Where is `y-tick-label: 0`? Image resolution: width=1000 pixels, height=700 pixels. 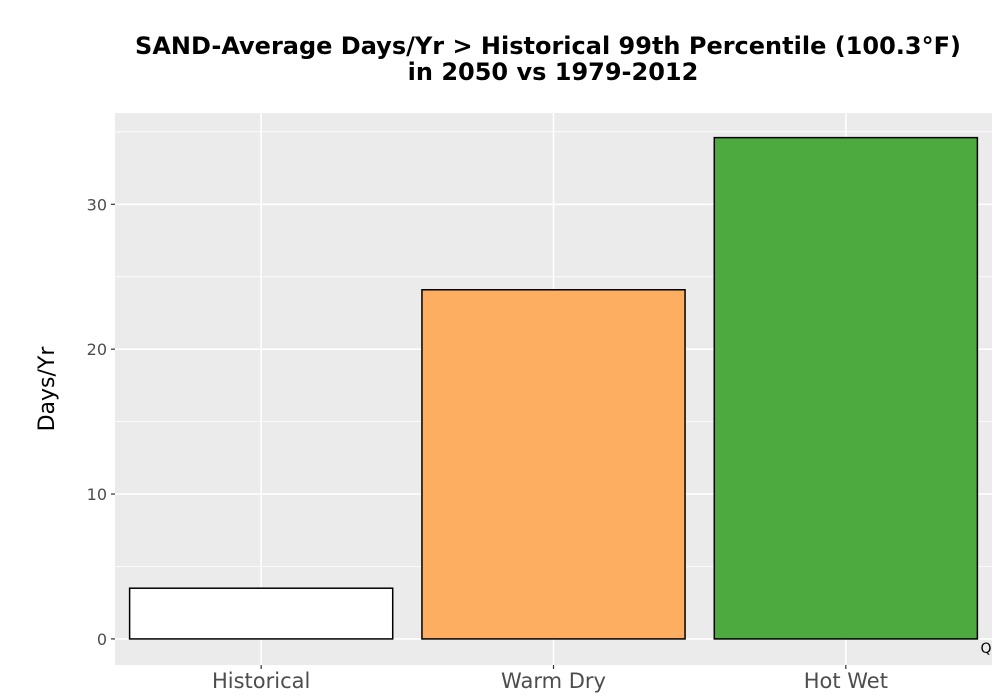 y-tick-label: 0 is located at coordinates (102, 639).